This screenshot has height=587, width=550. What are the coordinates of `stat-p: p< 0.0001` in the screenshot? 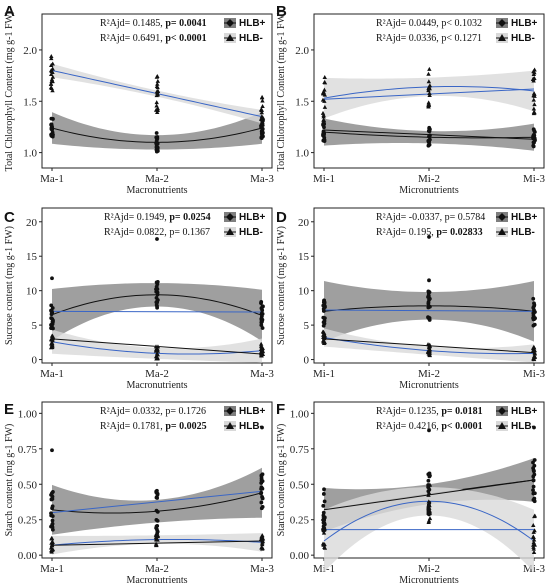 It's located at (461, 426).